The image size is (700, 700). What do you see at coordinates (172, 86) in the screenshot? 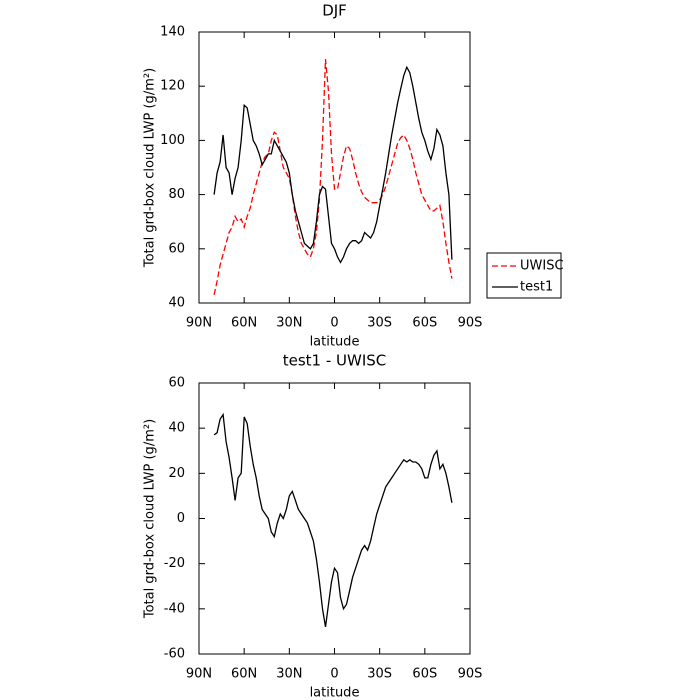
I see `y-tick-label: 120` at bounding box center [172, 86].